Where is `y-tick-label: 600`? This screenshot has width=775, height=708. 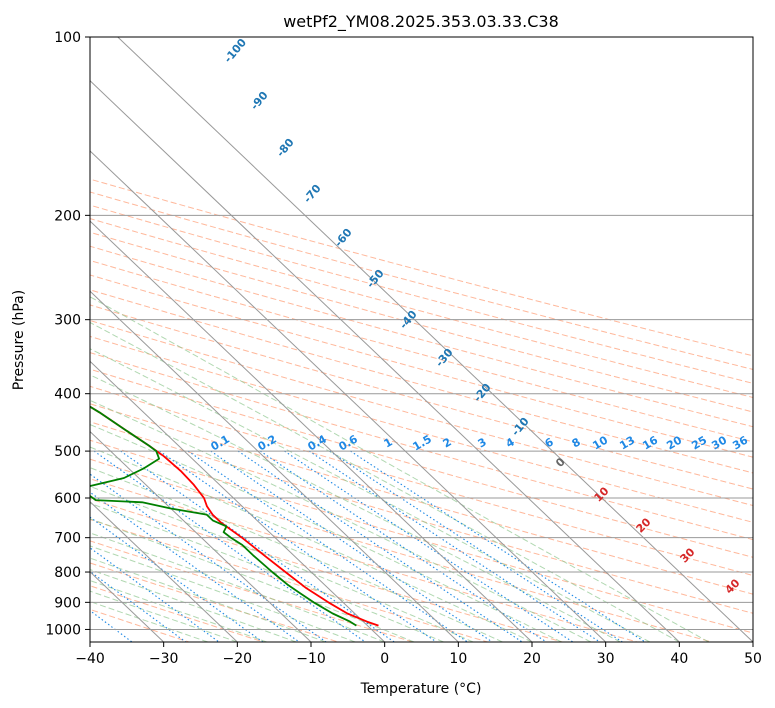
y-tick-label: 600 is located at coordinates (67, 499).